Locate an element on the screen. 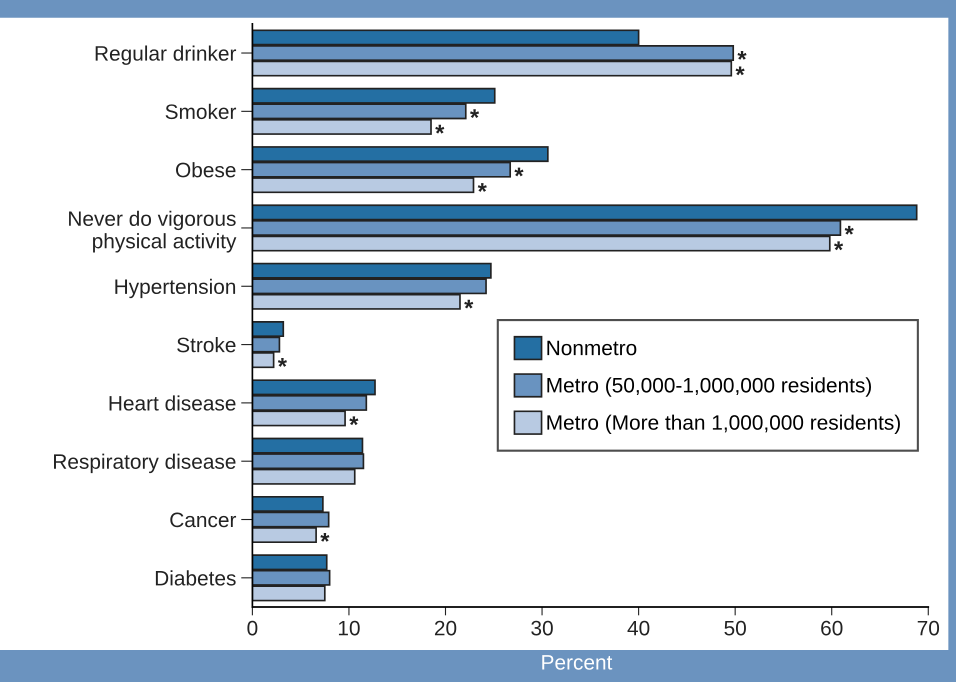 The height and width of the screenshot is (682, 956). x-tick-label: 40 is located at coordinates (639, 628).